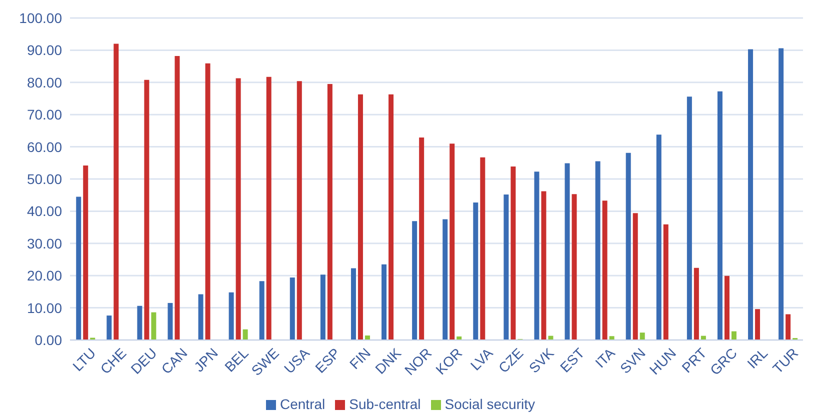 This screenshot has width=813, height=414. Describe the element at coordinates (303, 404) in the screenshot. I see `legend-label: Central` at that location.